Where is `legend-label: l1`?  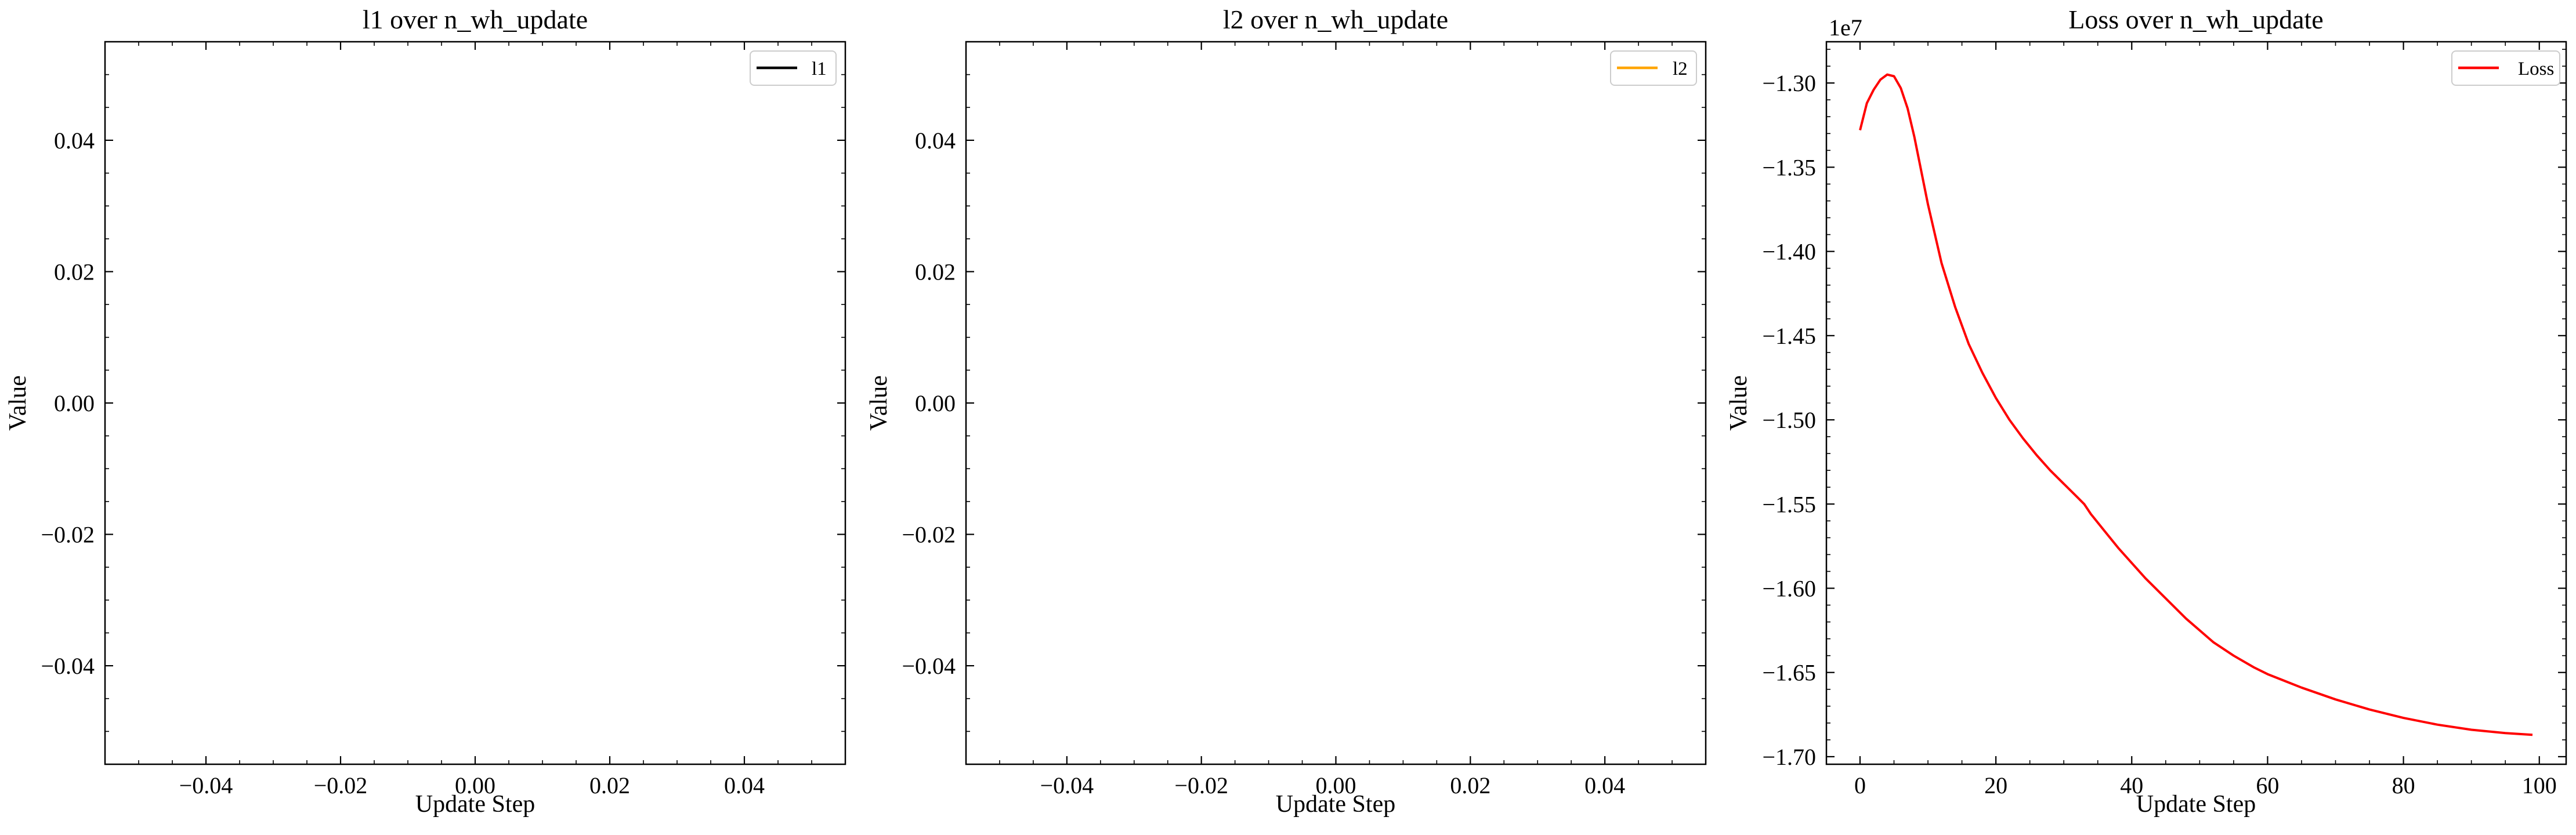
legend-label: l1 is located at coordinates (819, 69).